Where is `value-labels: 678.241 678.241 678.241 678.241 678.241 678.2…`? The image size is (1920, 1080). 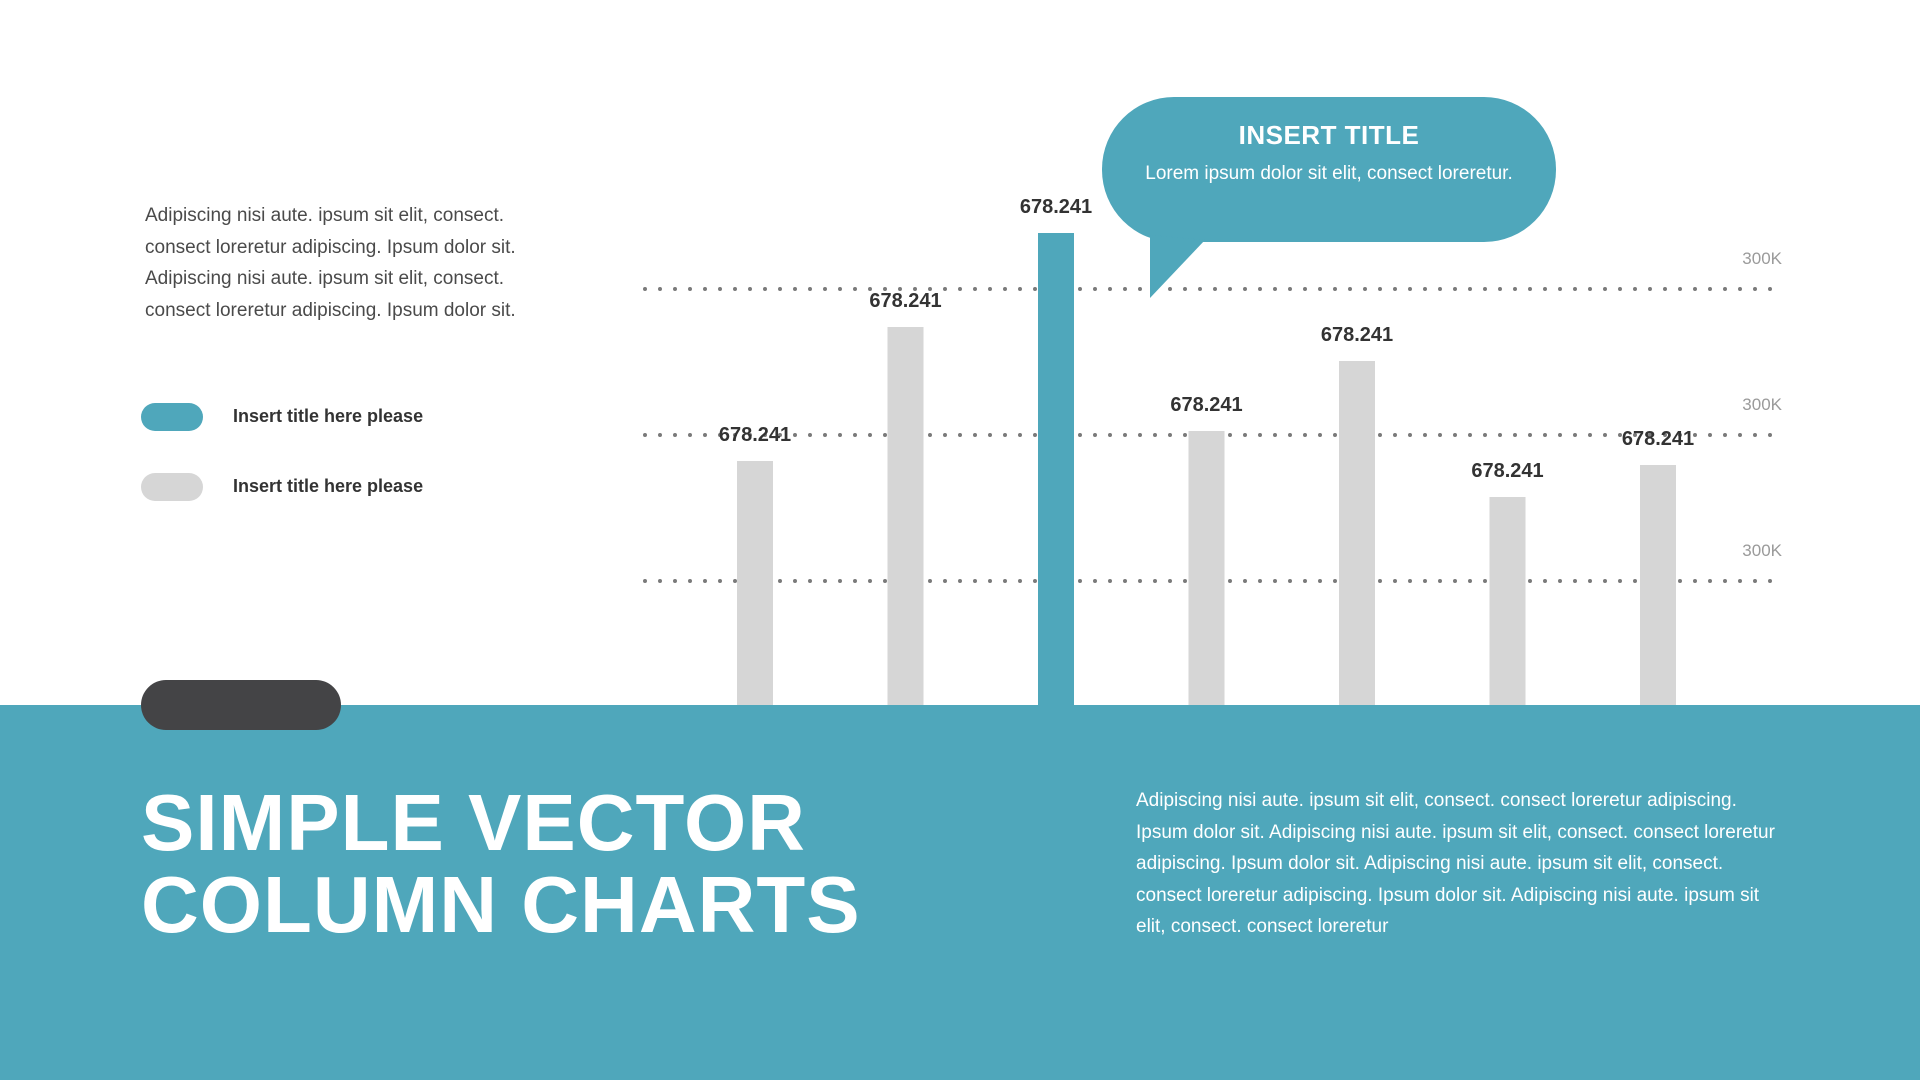
value-labels: 678.241 678.241 678.241 678.241 678.241 678.2… is located at coordinates (1206, 339).